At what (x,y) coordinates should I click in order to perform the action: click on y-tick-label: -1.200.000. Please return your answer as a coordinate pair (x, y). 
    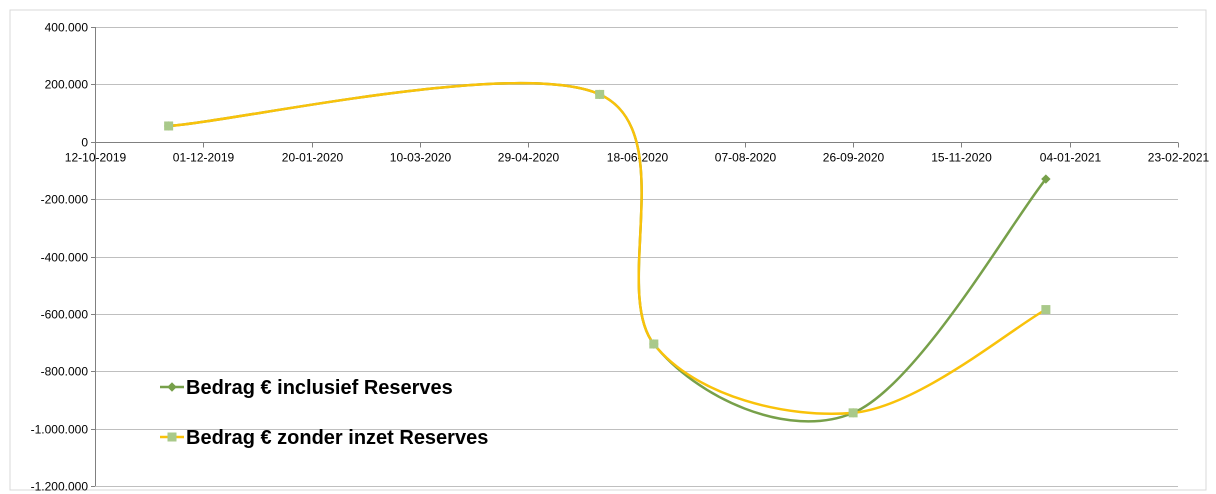
    Looking at the image, I should click on (60, 487).